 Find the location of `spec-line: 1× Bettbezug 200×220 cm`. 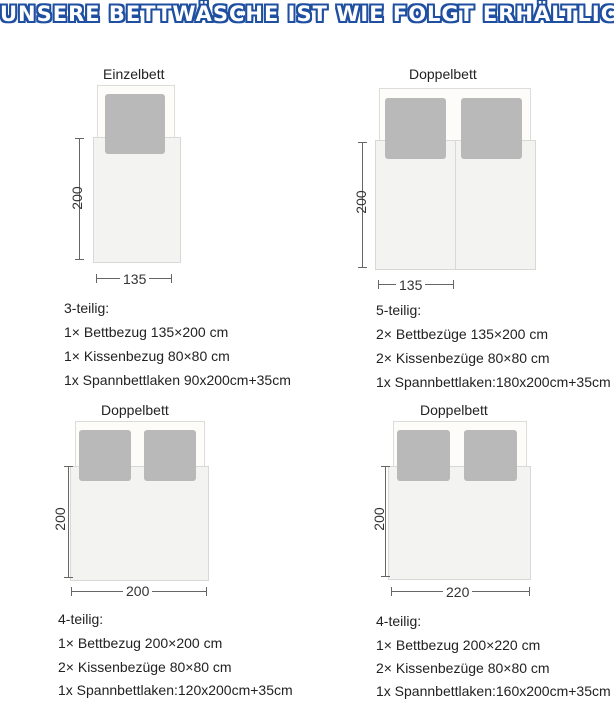

spec-line: 1× Bettbezug 200×220 cm is located at coordinates (458, 645).